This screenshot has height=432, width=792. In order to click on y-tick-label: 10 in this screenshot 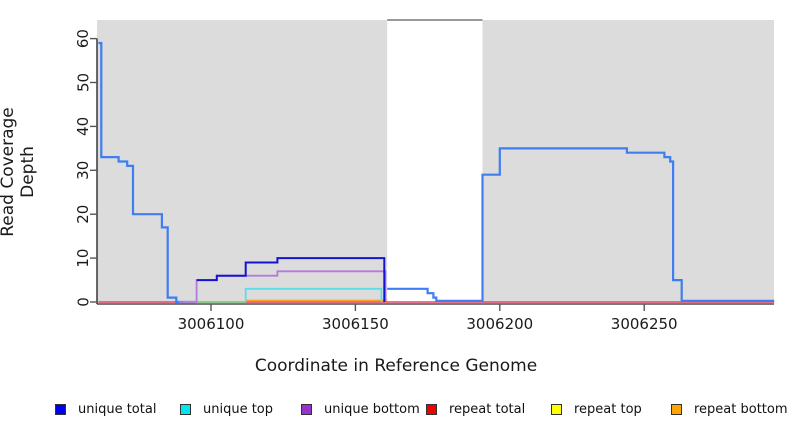, I will do `click(83, 258)`.